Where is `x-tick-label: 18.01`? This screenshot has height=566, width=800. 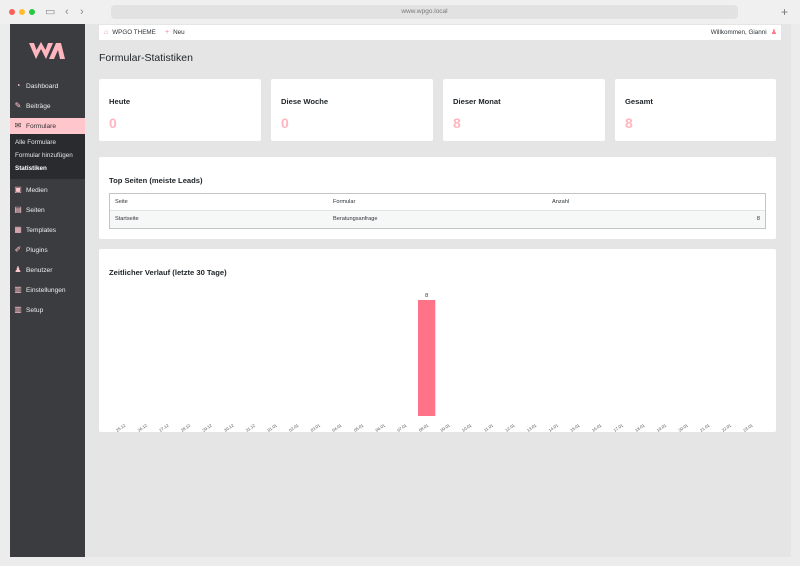 x-tick-label: 18.01 is located at coordinates (640, 427).